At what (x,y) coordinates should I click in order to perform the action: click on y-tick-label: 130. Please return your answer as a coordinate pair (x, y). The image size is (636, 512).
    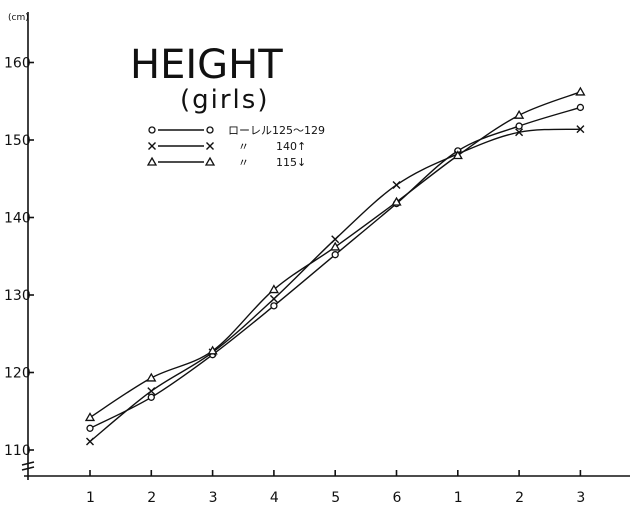
    Looking at the image, I should click on (17, 296).